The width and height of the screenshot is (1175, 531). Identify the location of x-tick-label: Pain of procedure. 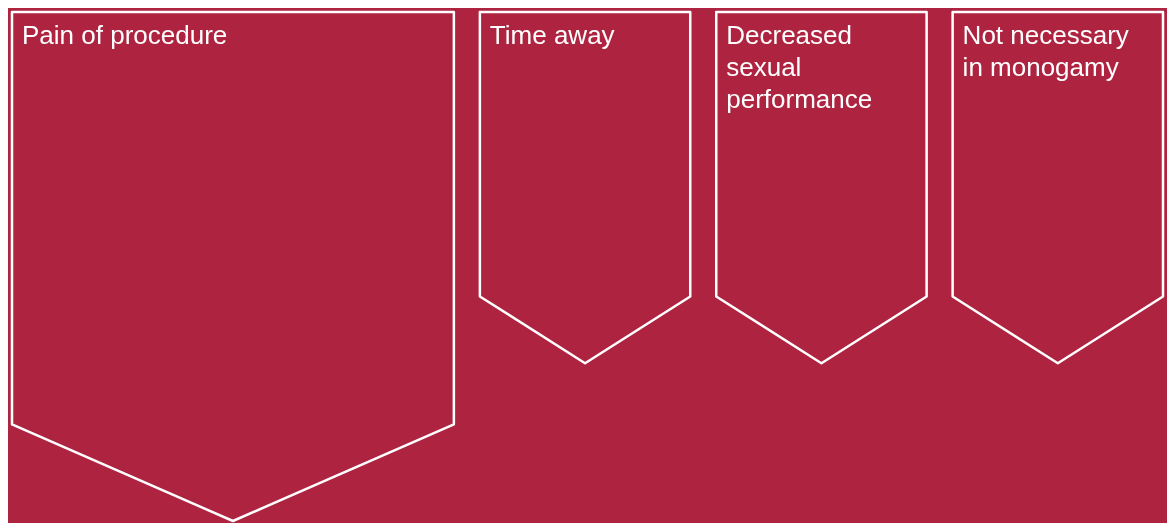
(125, 35).